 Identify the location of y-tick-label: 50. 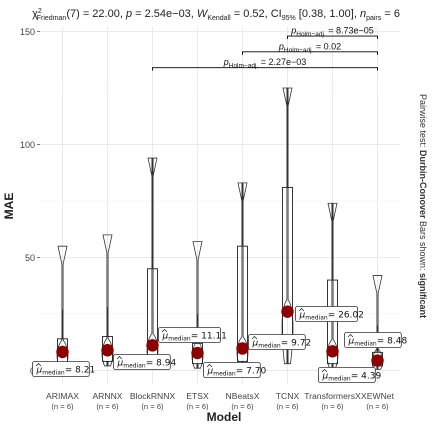
(30, 258).